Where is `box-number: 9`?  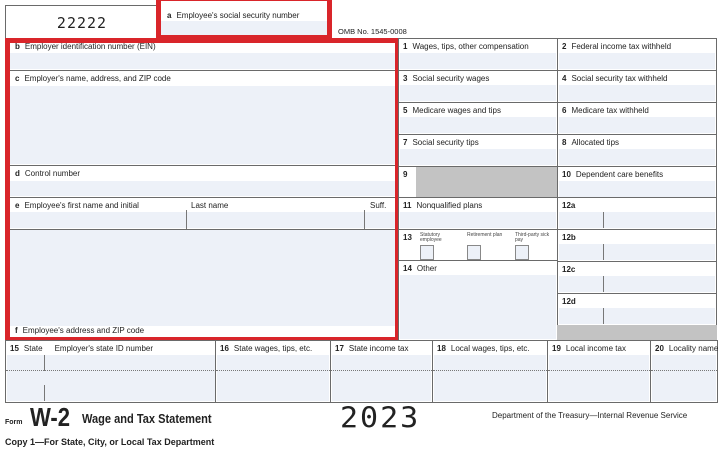 box-number: 9 is located at coordinates (405, 174).